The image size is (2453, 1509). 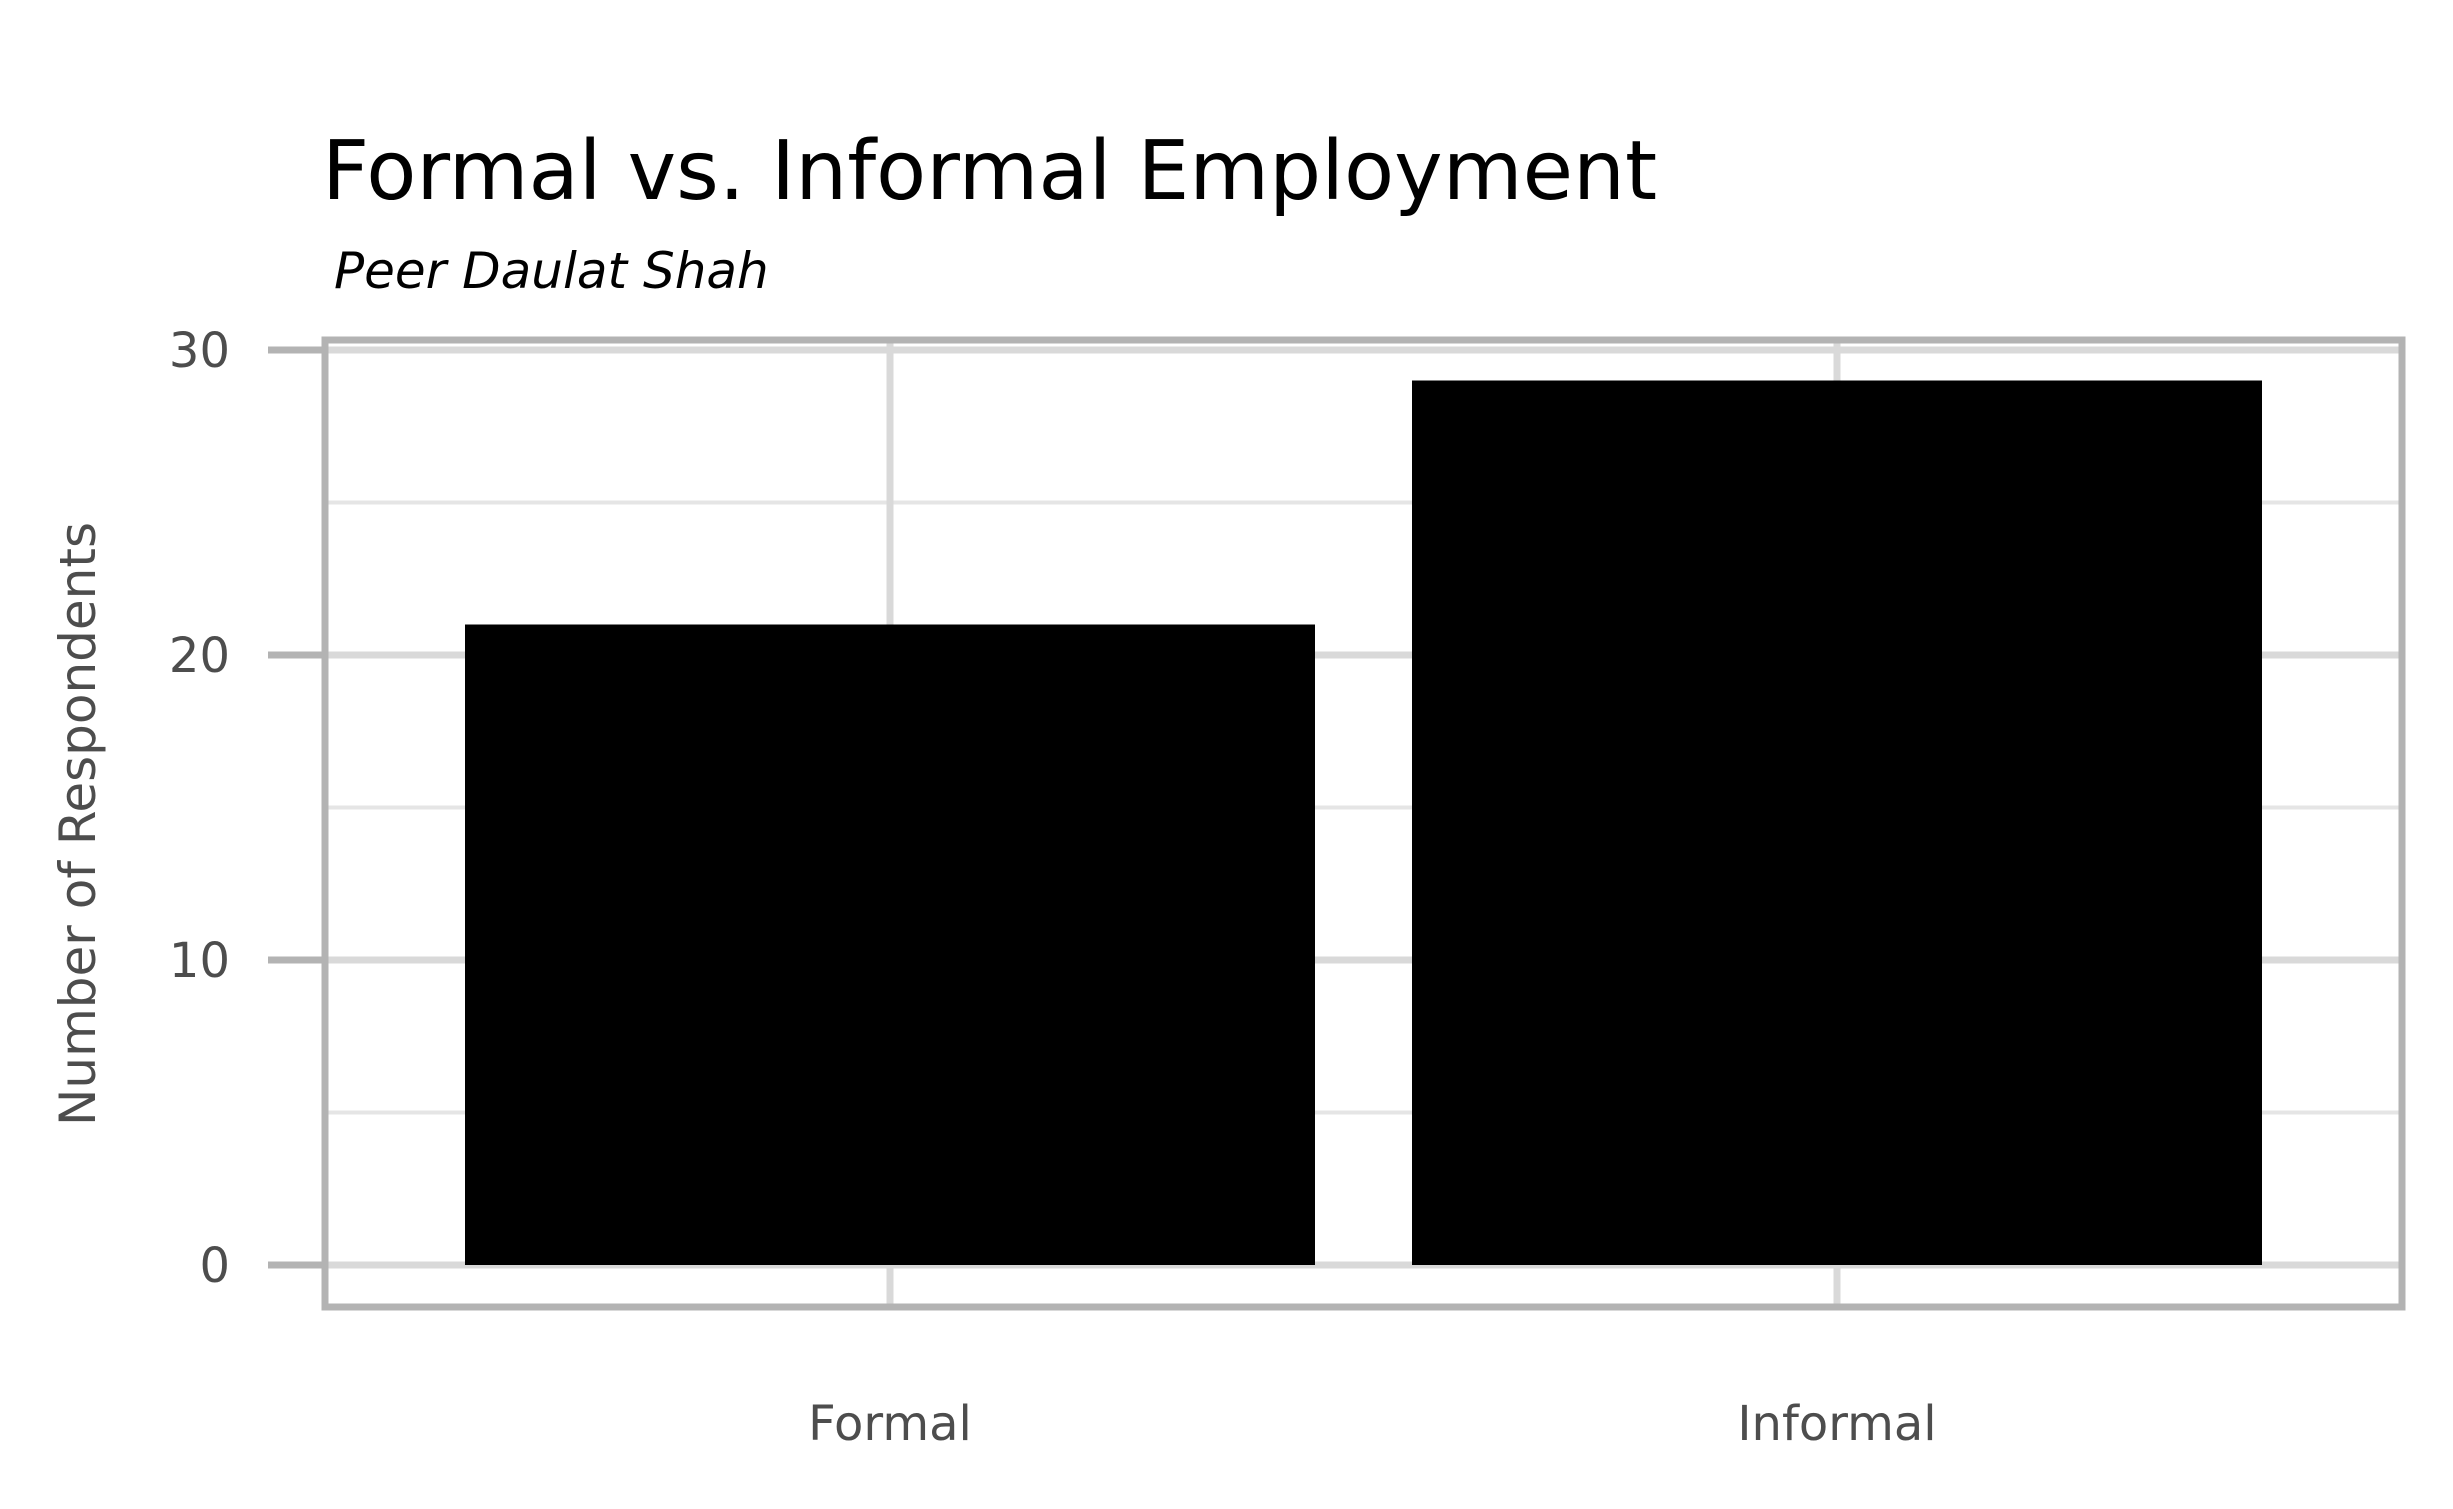 I want to click on y-tick-label: 30, so click(x=199, y=351).